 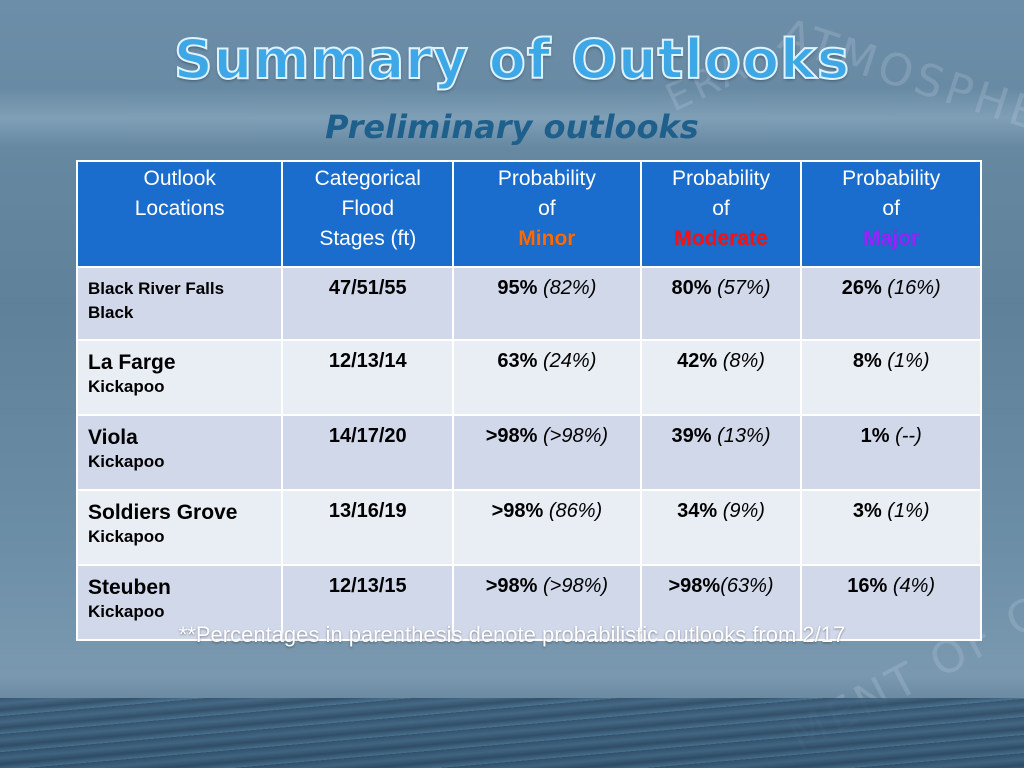 I want to click on major-cell: 8% (1%), so click(x=891, y=377).